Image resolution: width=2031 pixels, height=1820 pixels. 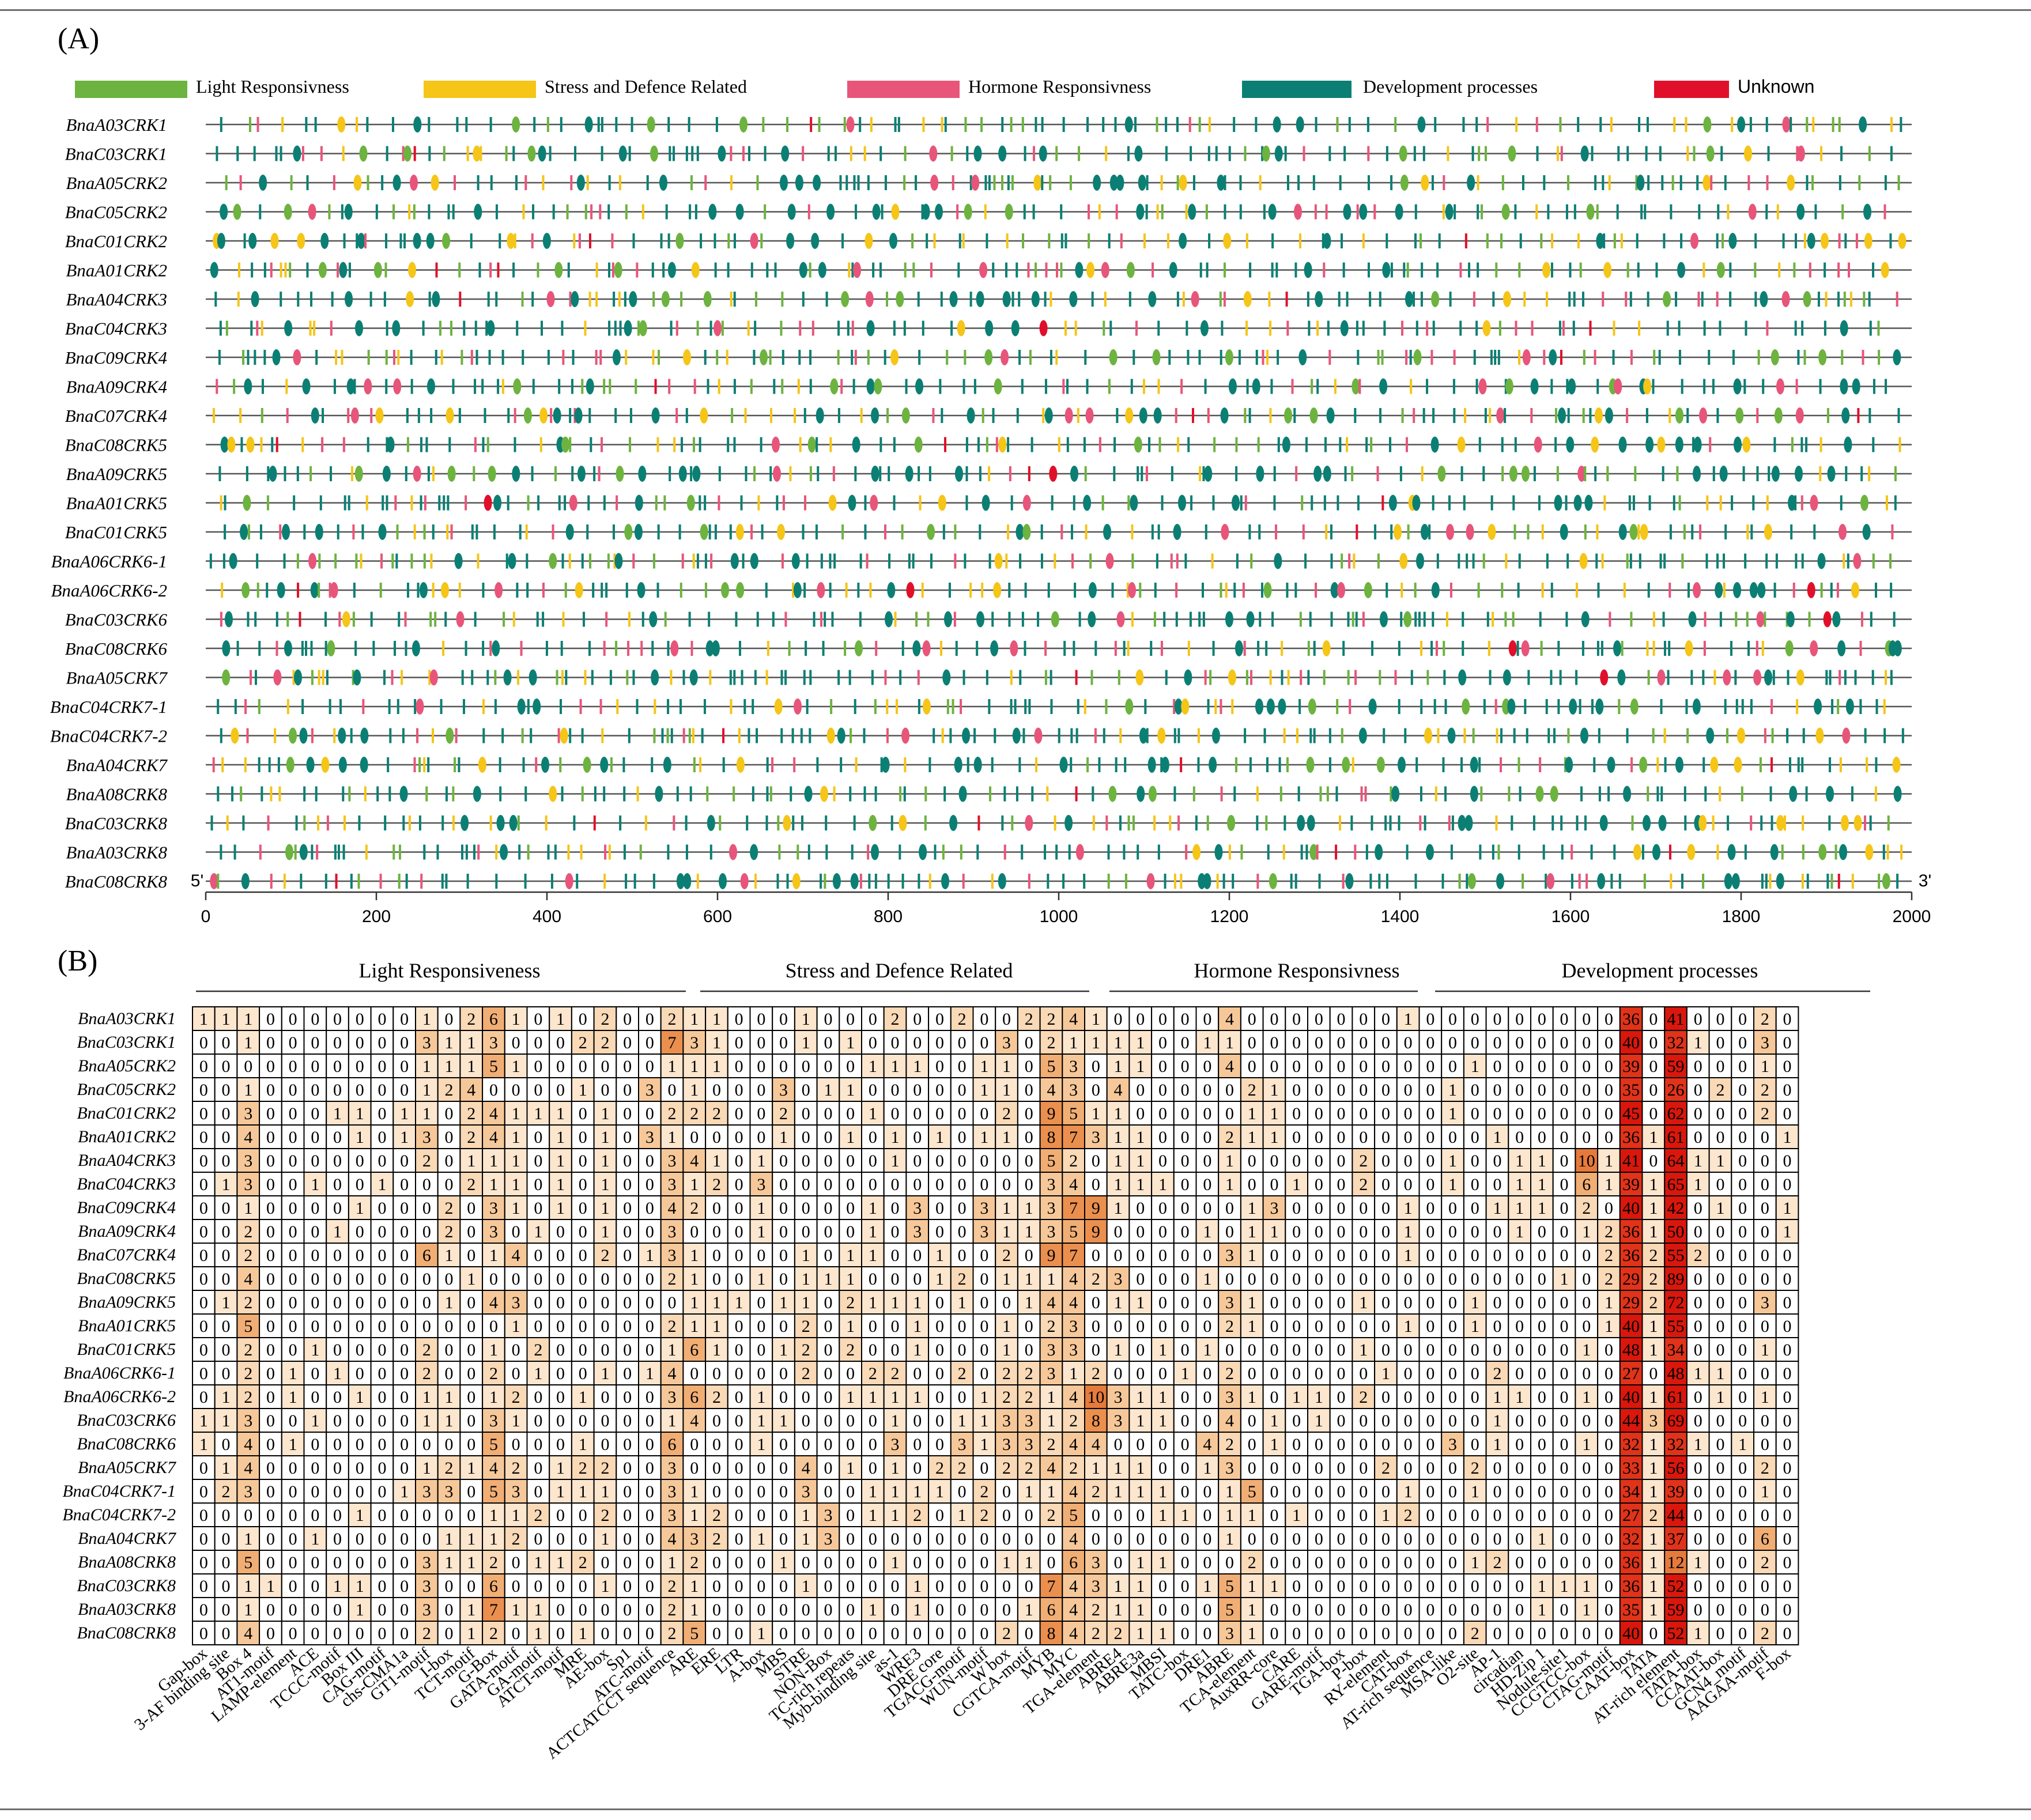 I want to click on cell-value: 65, so click(x=1676, y=1184).